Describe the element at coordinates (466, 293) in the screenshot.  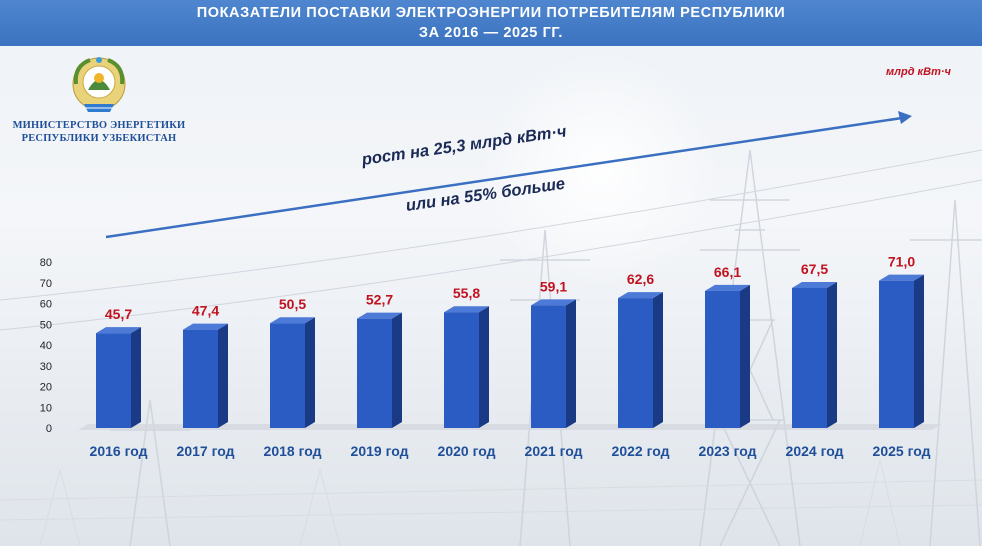
I see `value-label: 55,8` at that location.